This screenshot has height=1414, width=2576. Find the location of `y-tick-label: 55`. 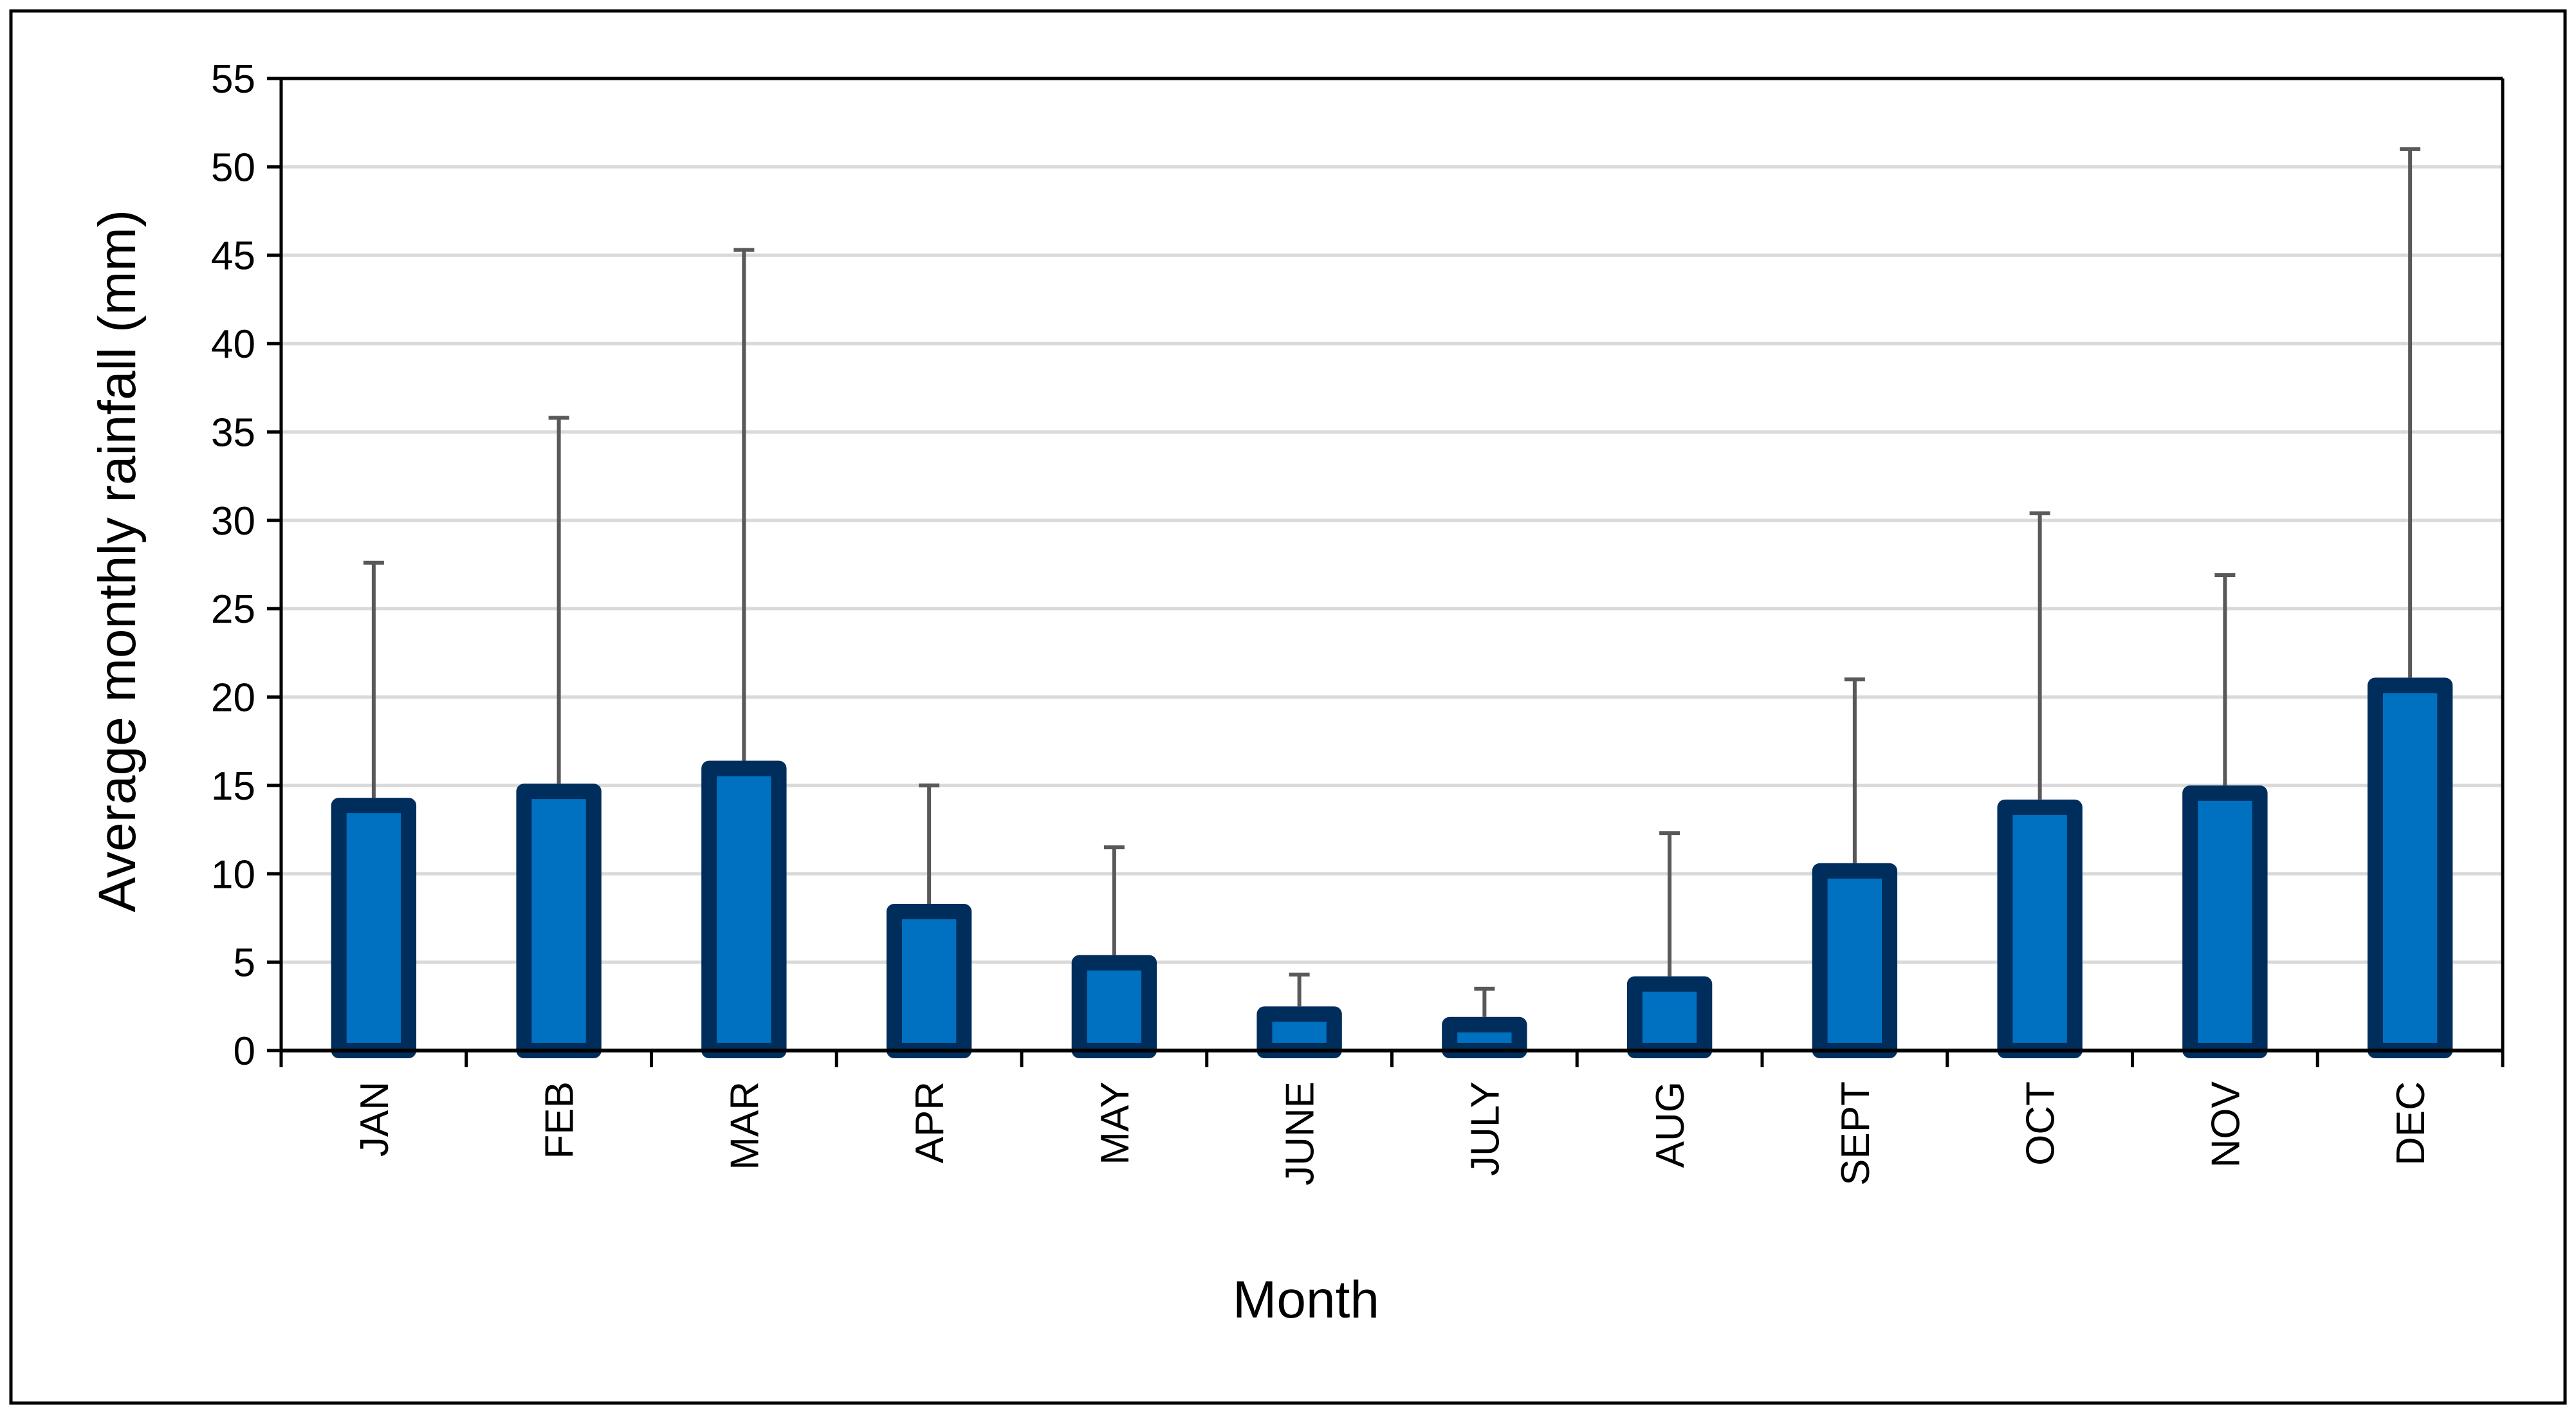

y-tick-label: 55 is located at coordinates (233, 79).